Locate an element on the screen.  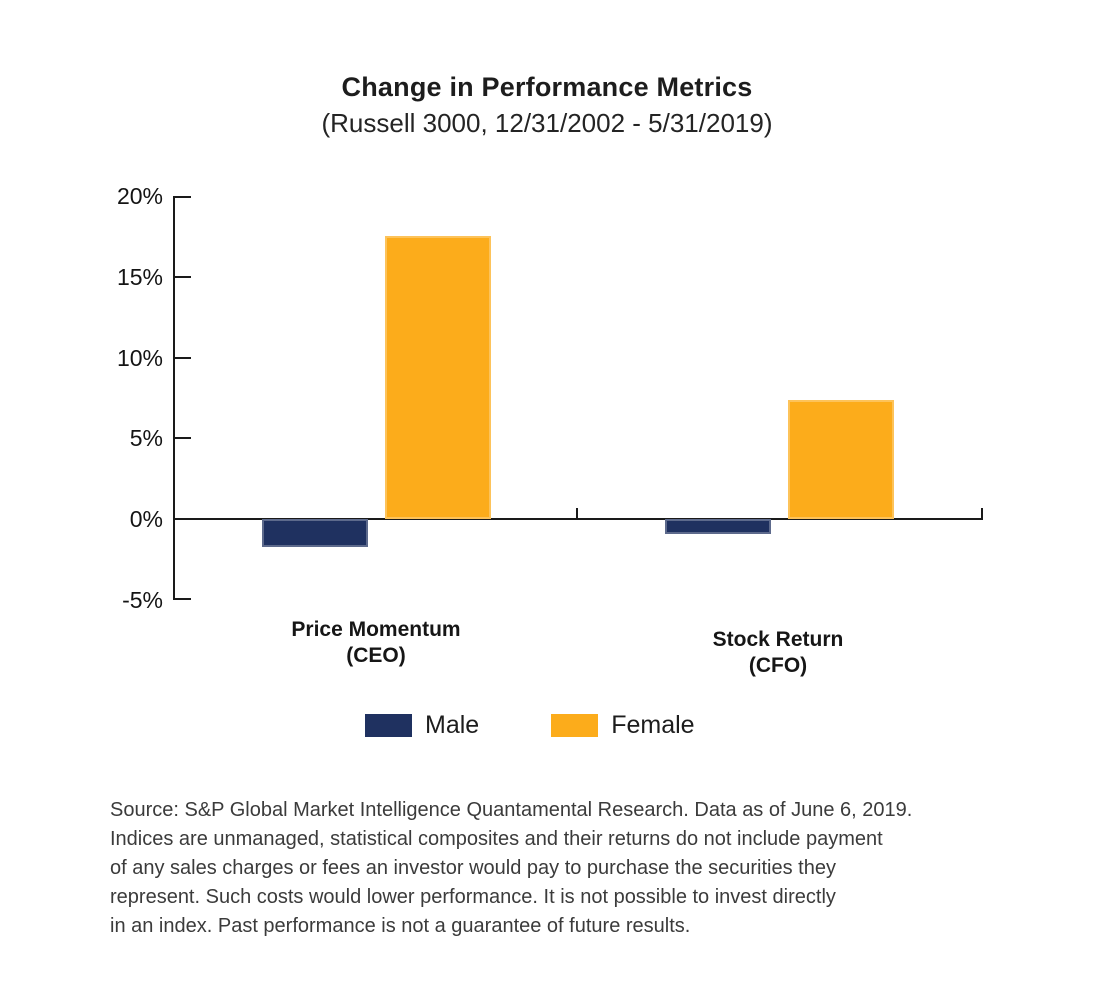
category-label-line1: Price Momentum is located at coordinates (376, 629).